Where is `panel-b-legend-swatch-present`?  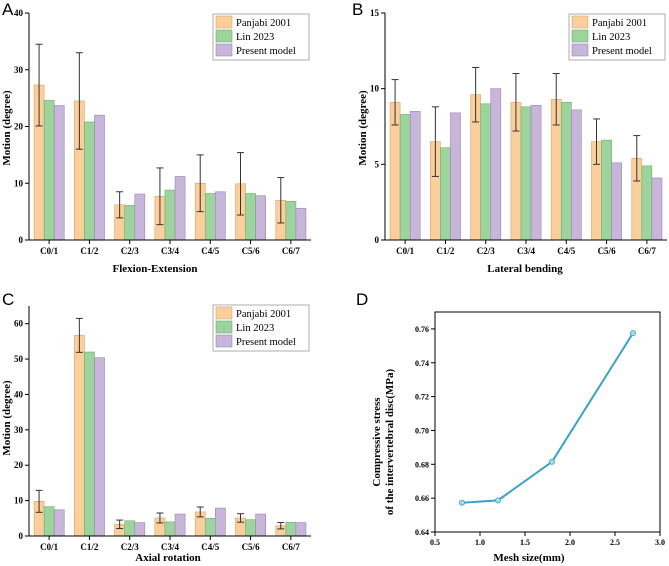 panel-b-legend-swatch-present is located at coordinates (580, 50).